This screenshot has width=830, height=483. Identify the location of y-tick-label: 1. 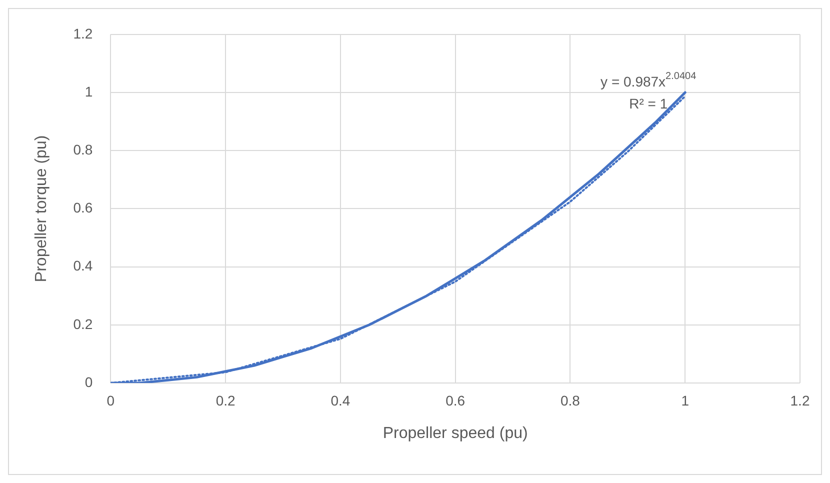
(88, 91).